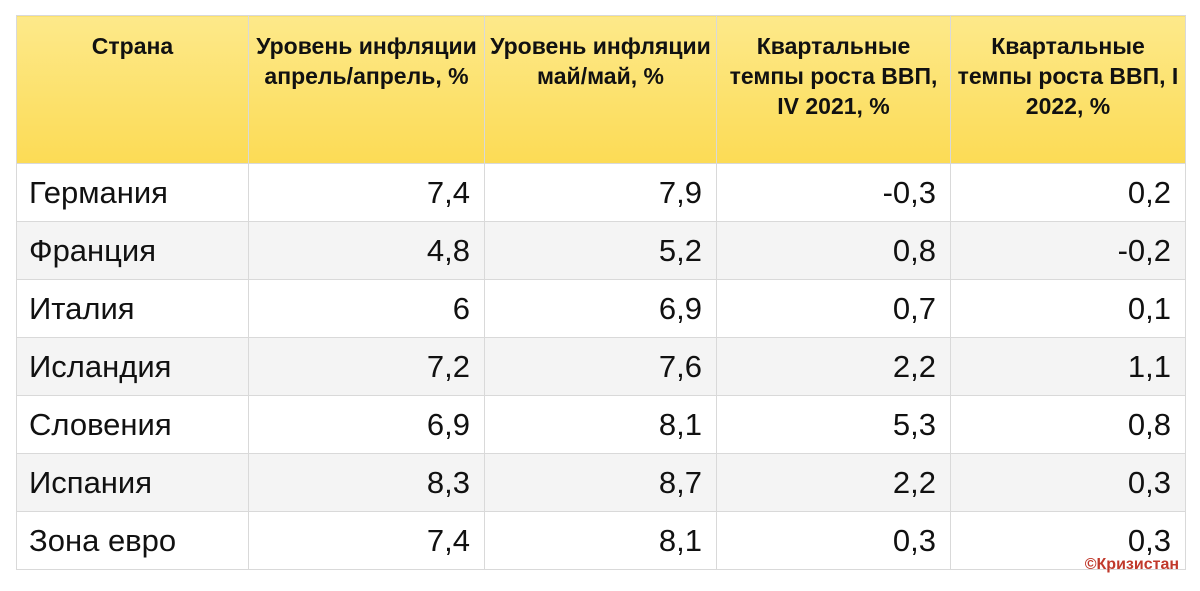 This screenshot has width=1200, height=591. I want to click on table-row: Германия 7,4 7,9 -0,3 0,2, so click(601, 192).